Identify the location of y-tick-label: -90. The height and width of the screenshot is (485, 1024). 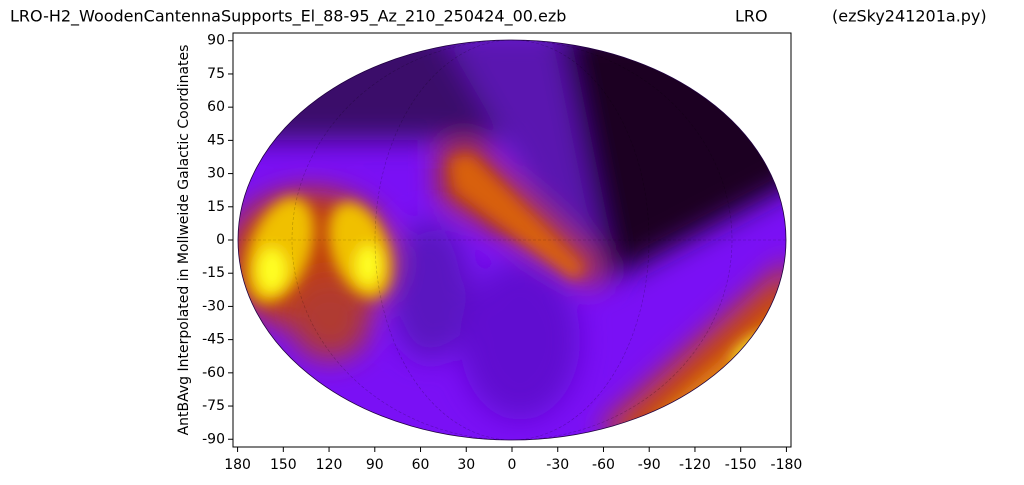
(213, 439).